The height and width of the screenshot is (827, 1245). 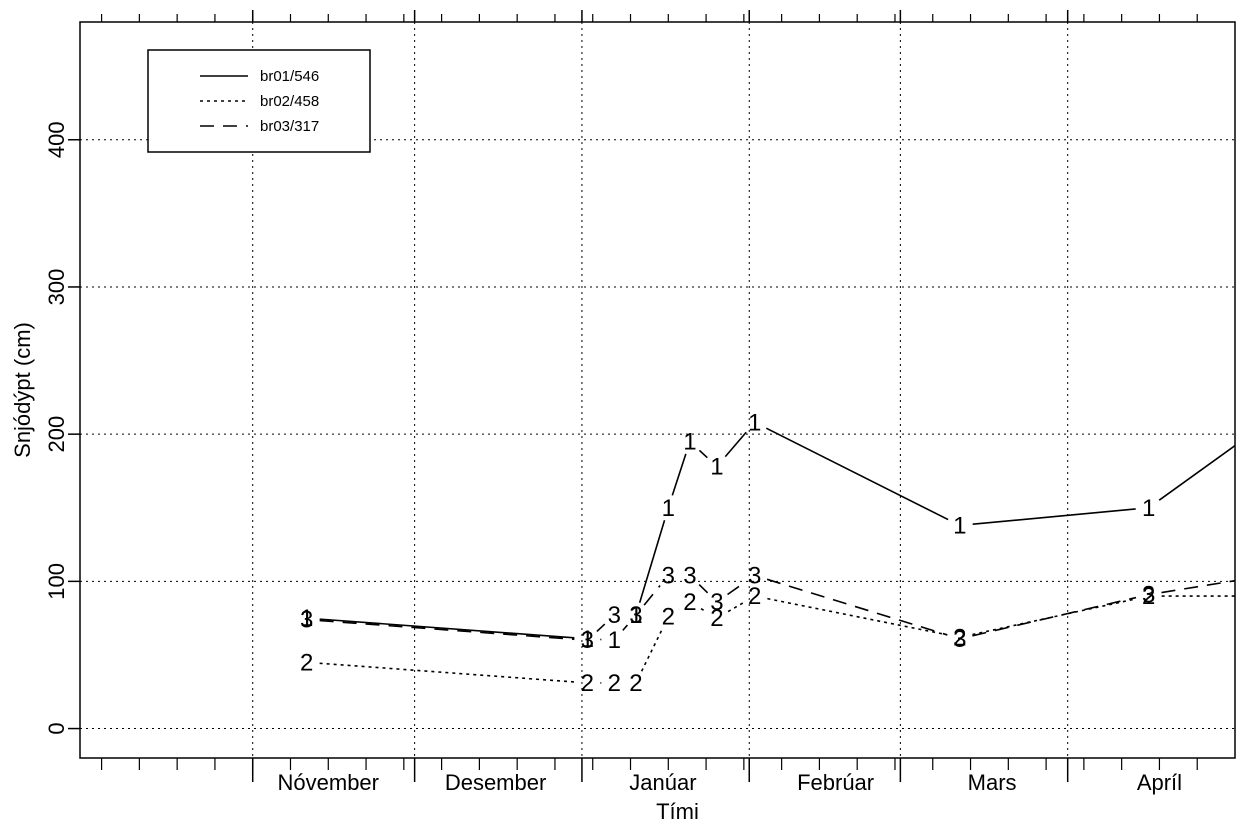 What do you see at coordinates (1159, 782) in the screenshot?
I see `x-tick-label: Apríl` at bounding box center [1159, 782].